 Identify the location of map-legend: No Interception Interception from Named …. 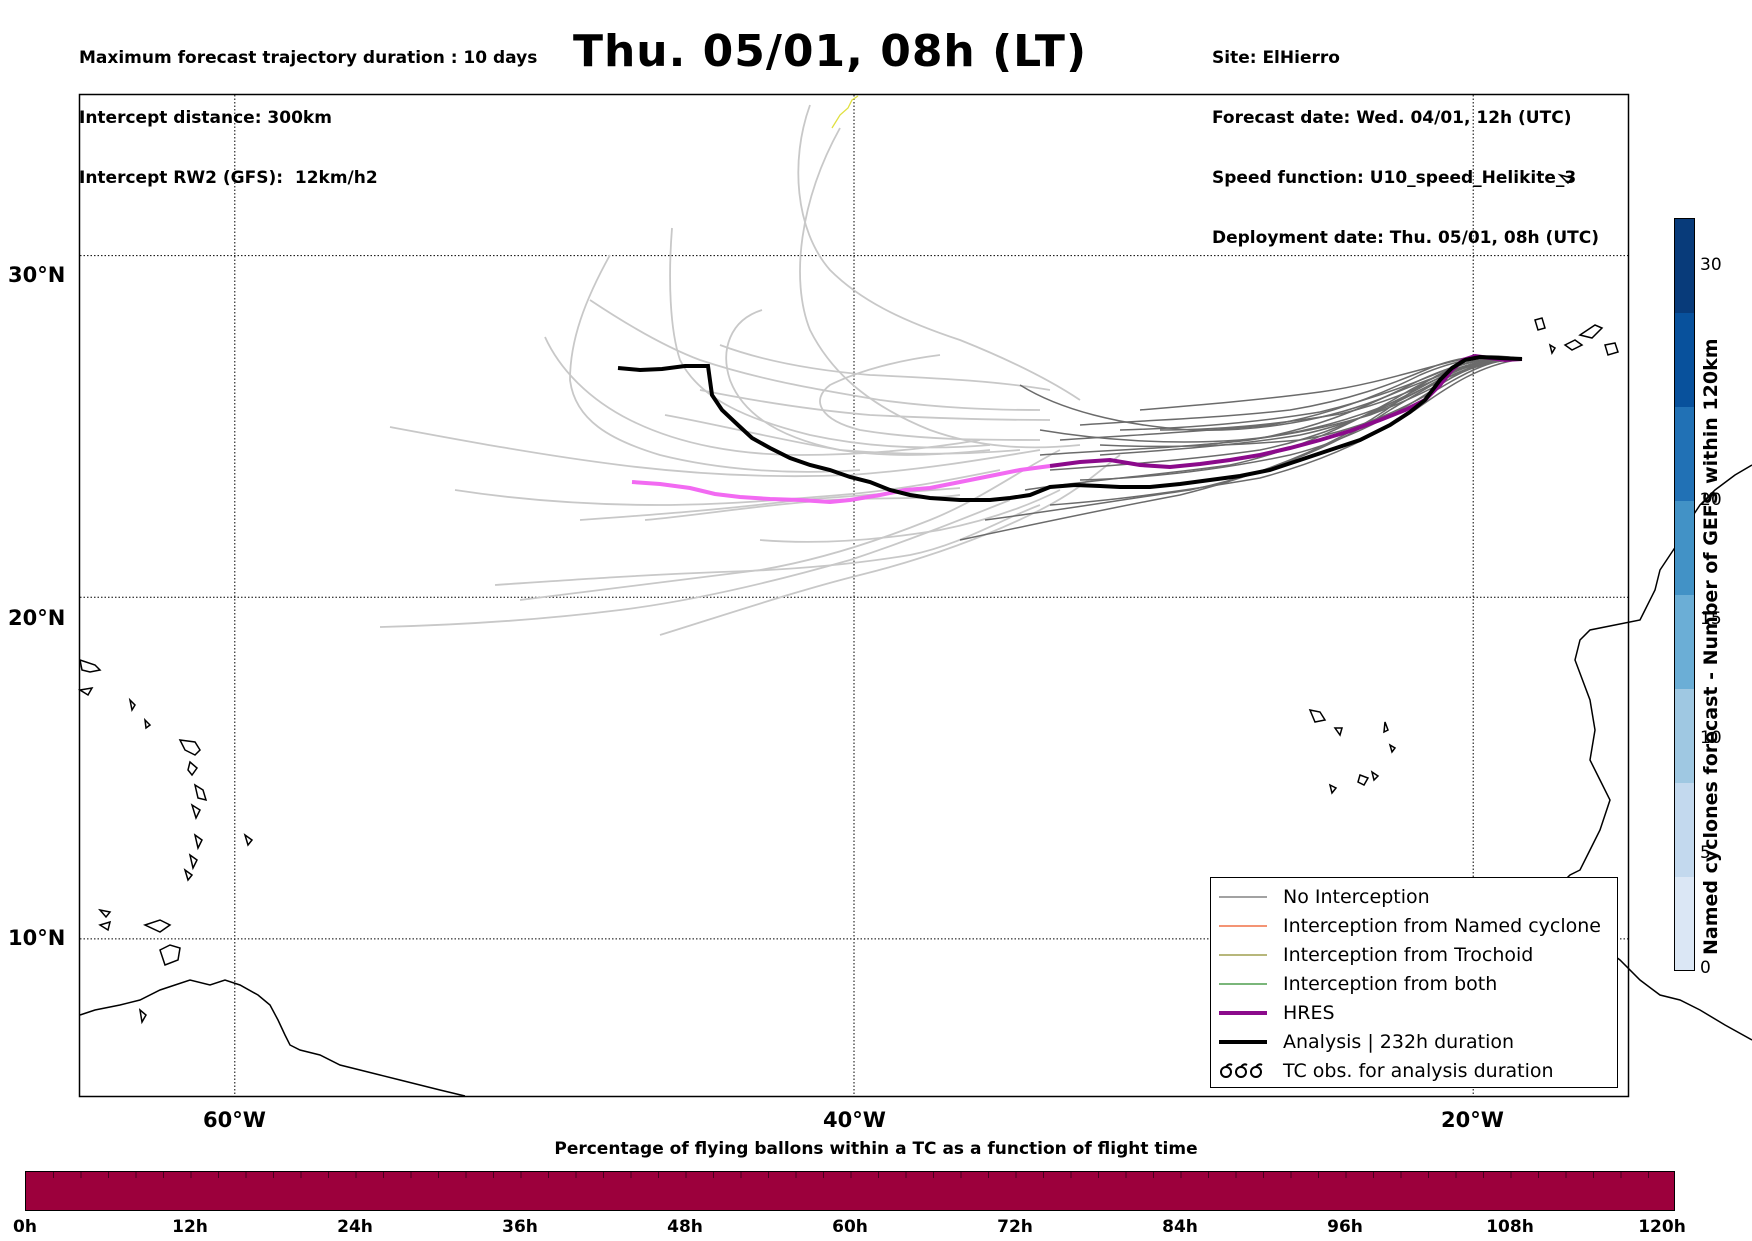
(1414, 982).